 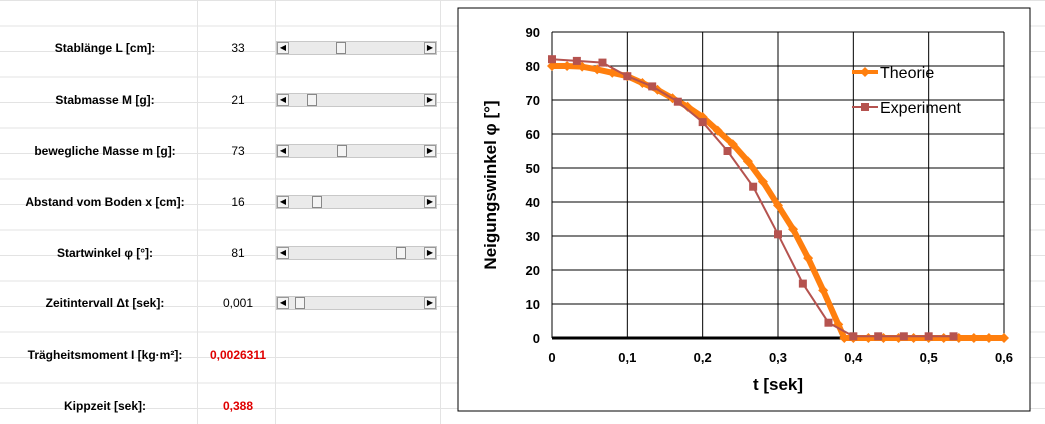 I want to click on y-tick-label: 30, so click(x=533, y=236).